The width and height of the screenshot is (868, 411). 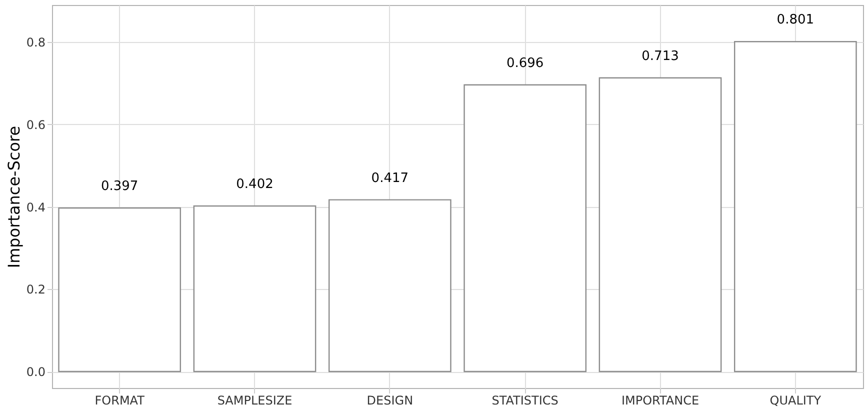 I want to click on data-label: 0.417, so click(x=390, y=178).